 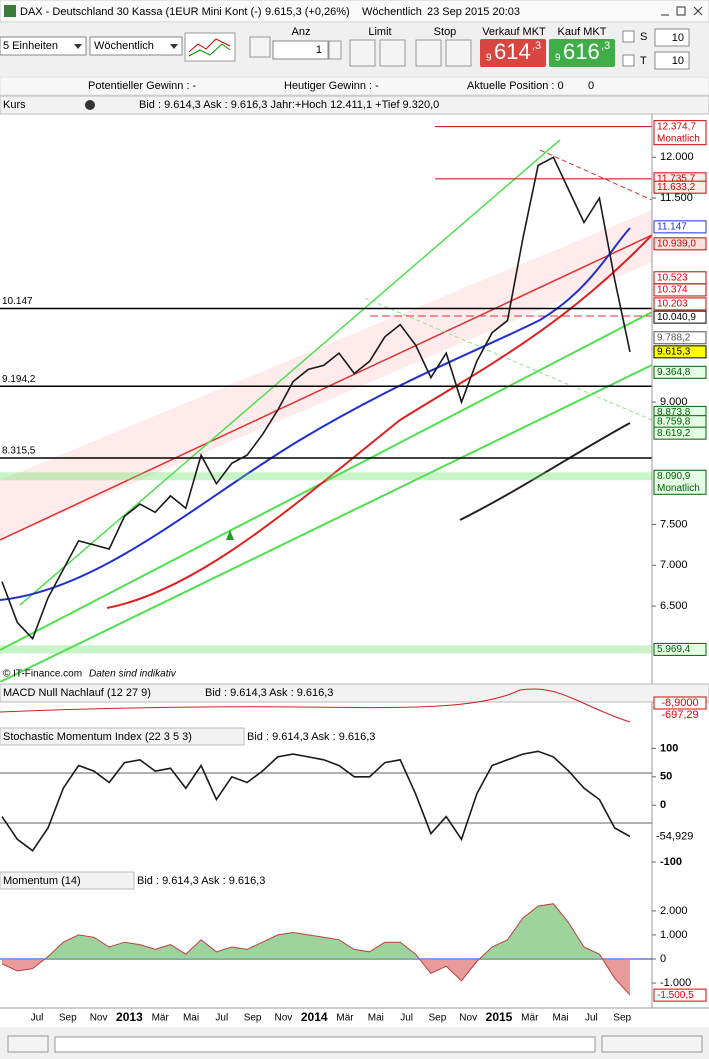 I want to click on price-label: 11.735,7, so click(x=676, y=178).